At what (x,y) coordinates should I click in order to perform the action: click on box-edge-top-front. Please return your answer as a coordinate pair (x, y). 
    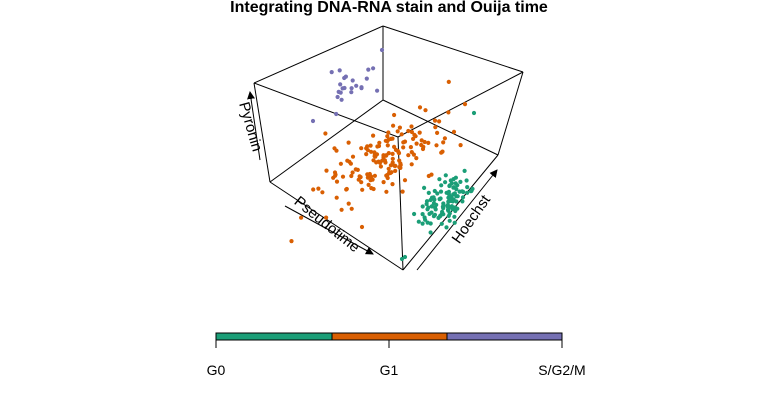
    Looking at the image, I should click on (326, 110).